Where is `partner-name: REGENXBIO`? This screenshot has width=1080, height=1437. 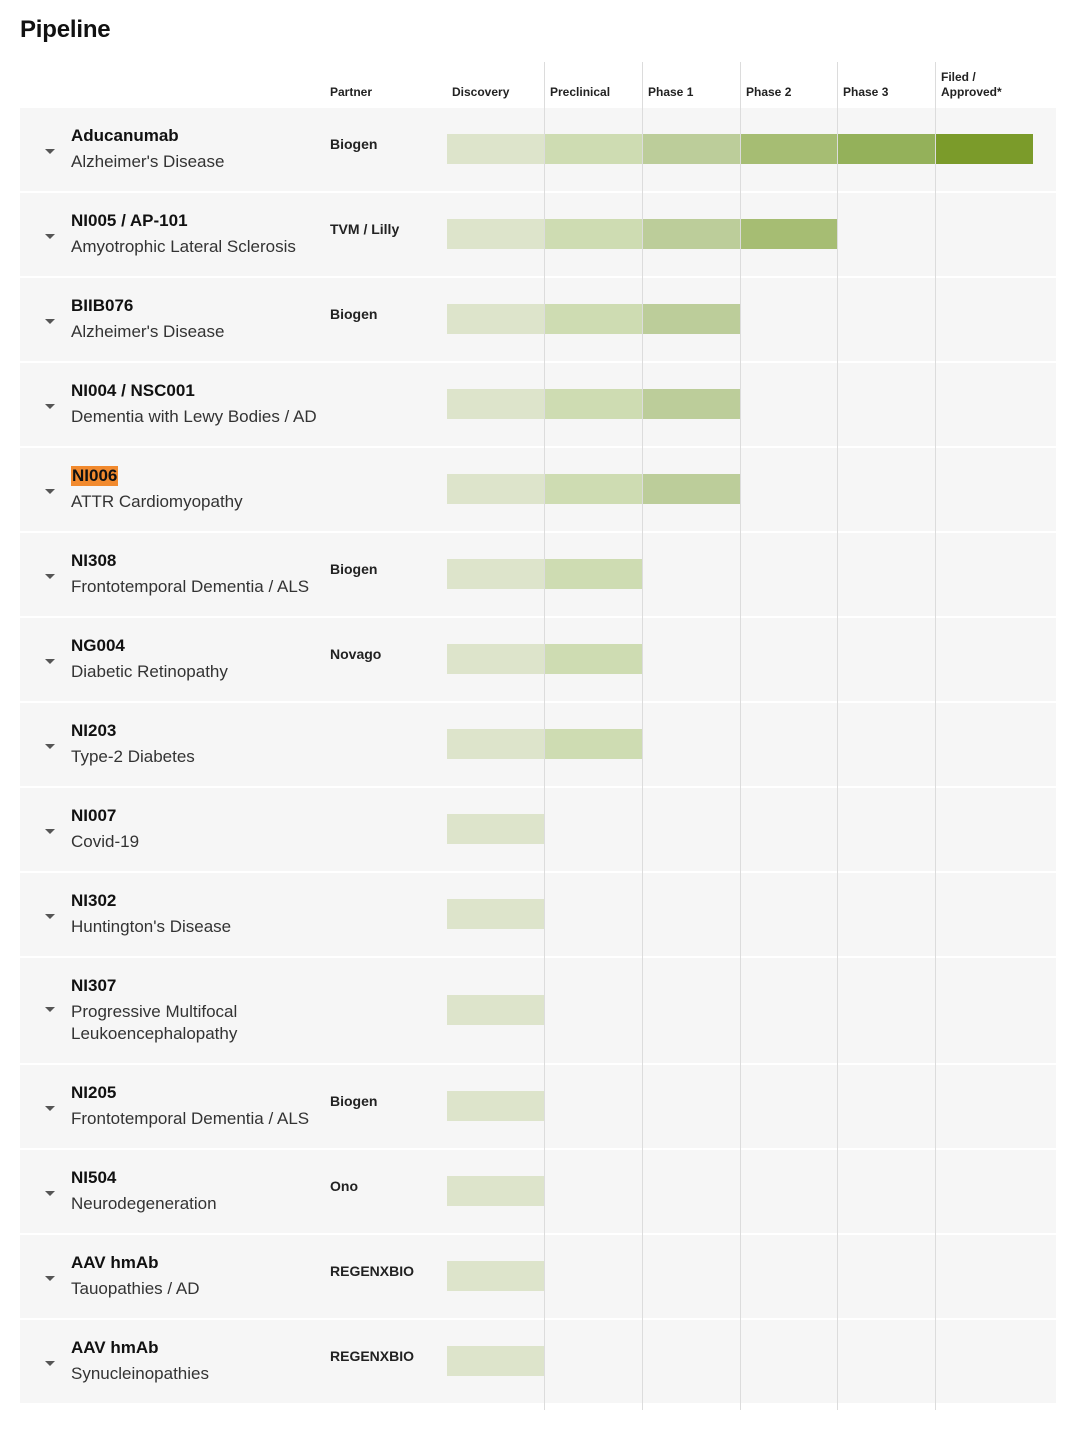 partner-name: REGENXBIO is located at coordinates (372, 1271).